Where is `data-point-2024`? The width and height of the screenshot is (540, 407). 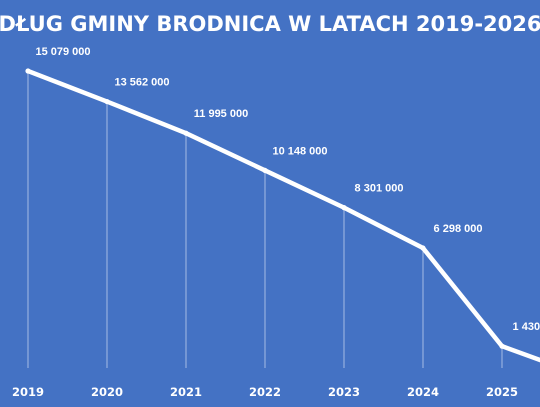
data-point-2024 is located at coordinates (423, 248).